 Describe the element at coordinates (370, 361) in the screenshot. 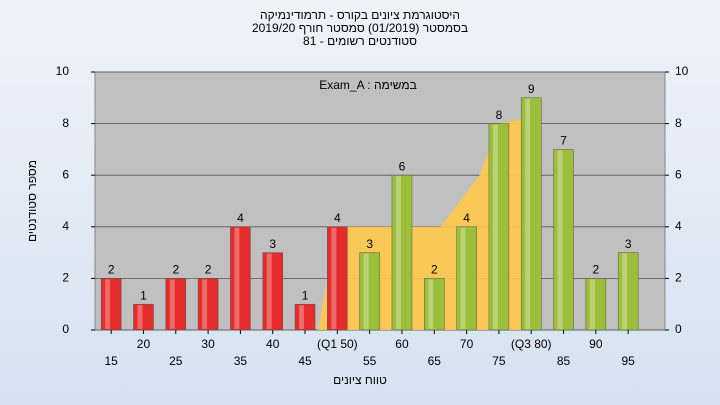

I see `x-tick-label: 55` at that location.